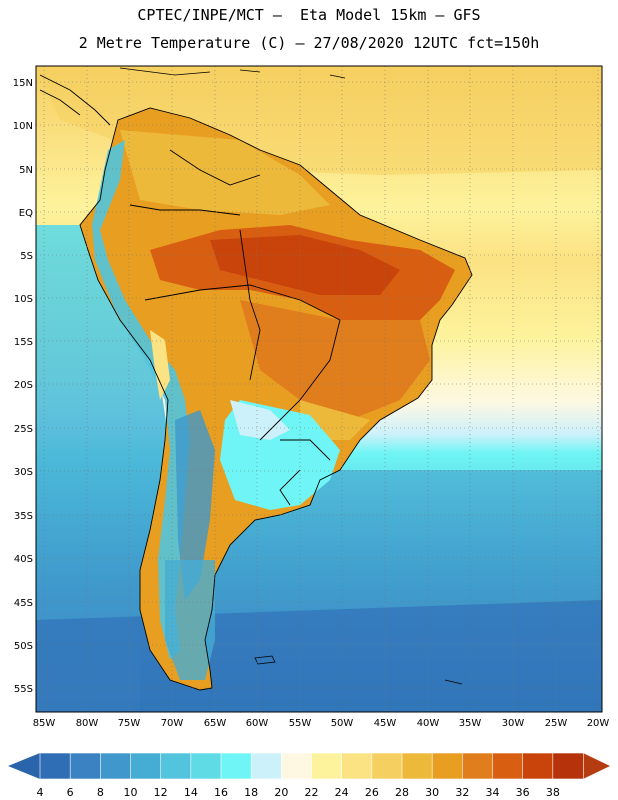  What do you see at coordinates (100, 792) in the screenshot?
I see `colorbar-tick-label: 8` at bounding box center [100, 792].